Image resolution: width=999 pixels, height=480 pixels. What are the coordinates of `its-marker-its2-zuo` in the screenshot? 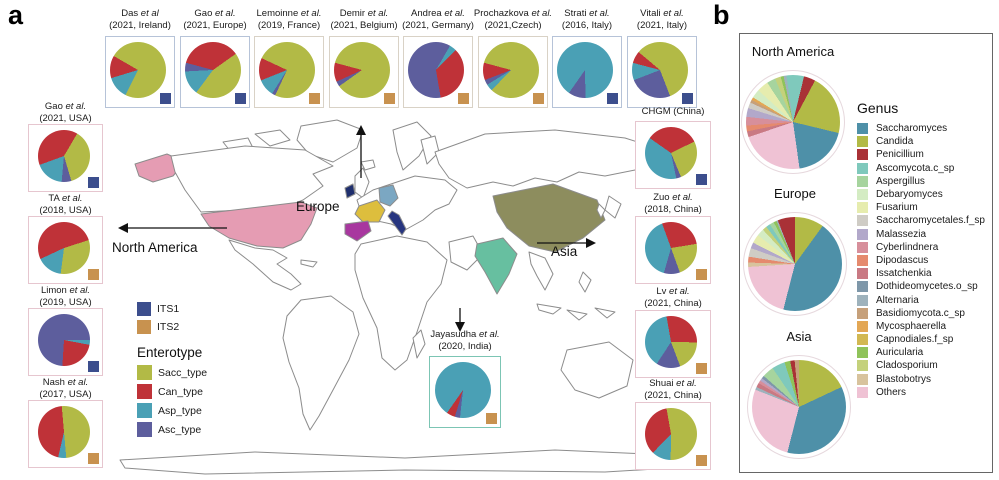 It's located at (701, 274).